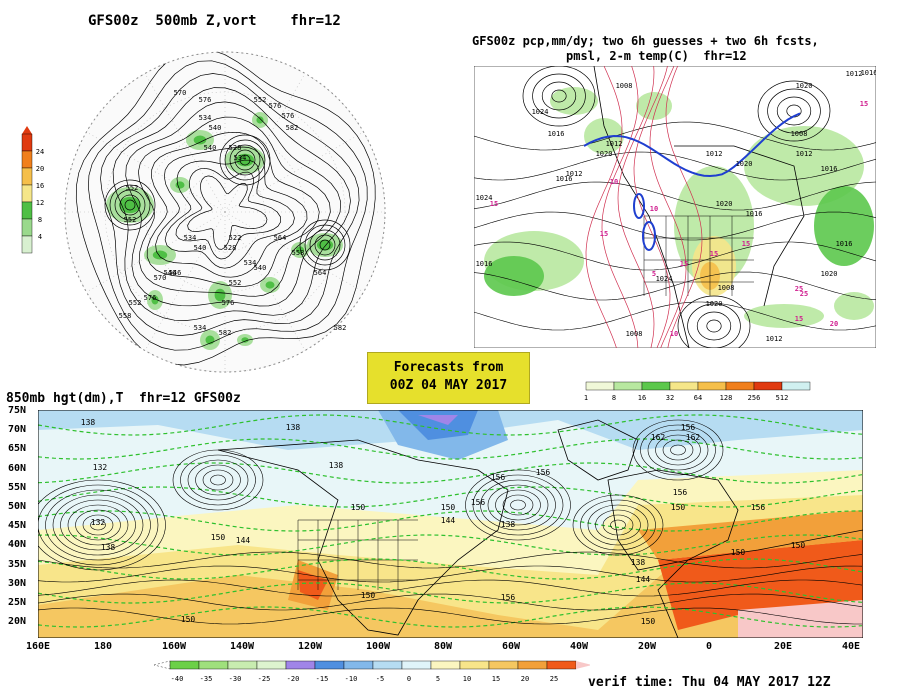 The height and width of the screenshot is (700, 900). I want to click on longitude-label: 140W, so click(242, 646).